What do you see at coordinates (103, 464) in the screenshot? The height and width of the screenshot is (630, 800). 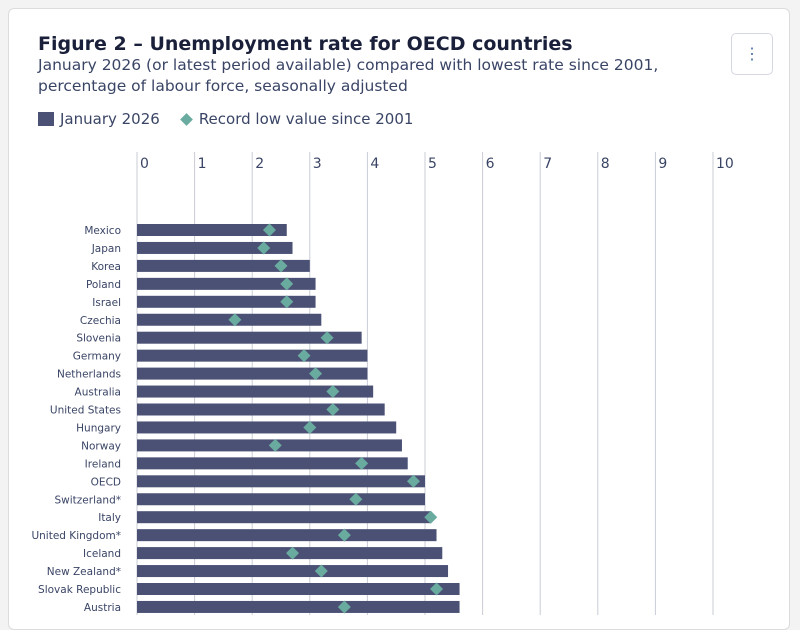 I see `category-label: Ireland` at bounding box center [103, 464].